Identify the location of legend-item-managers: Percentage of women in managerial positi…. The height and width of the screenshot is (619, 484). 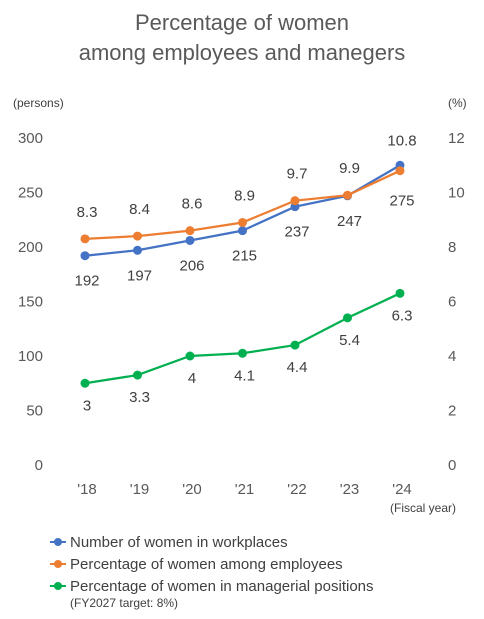
(212, 586).